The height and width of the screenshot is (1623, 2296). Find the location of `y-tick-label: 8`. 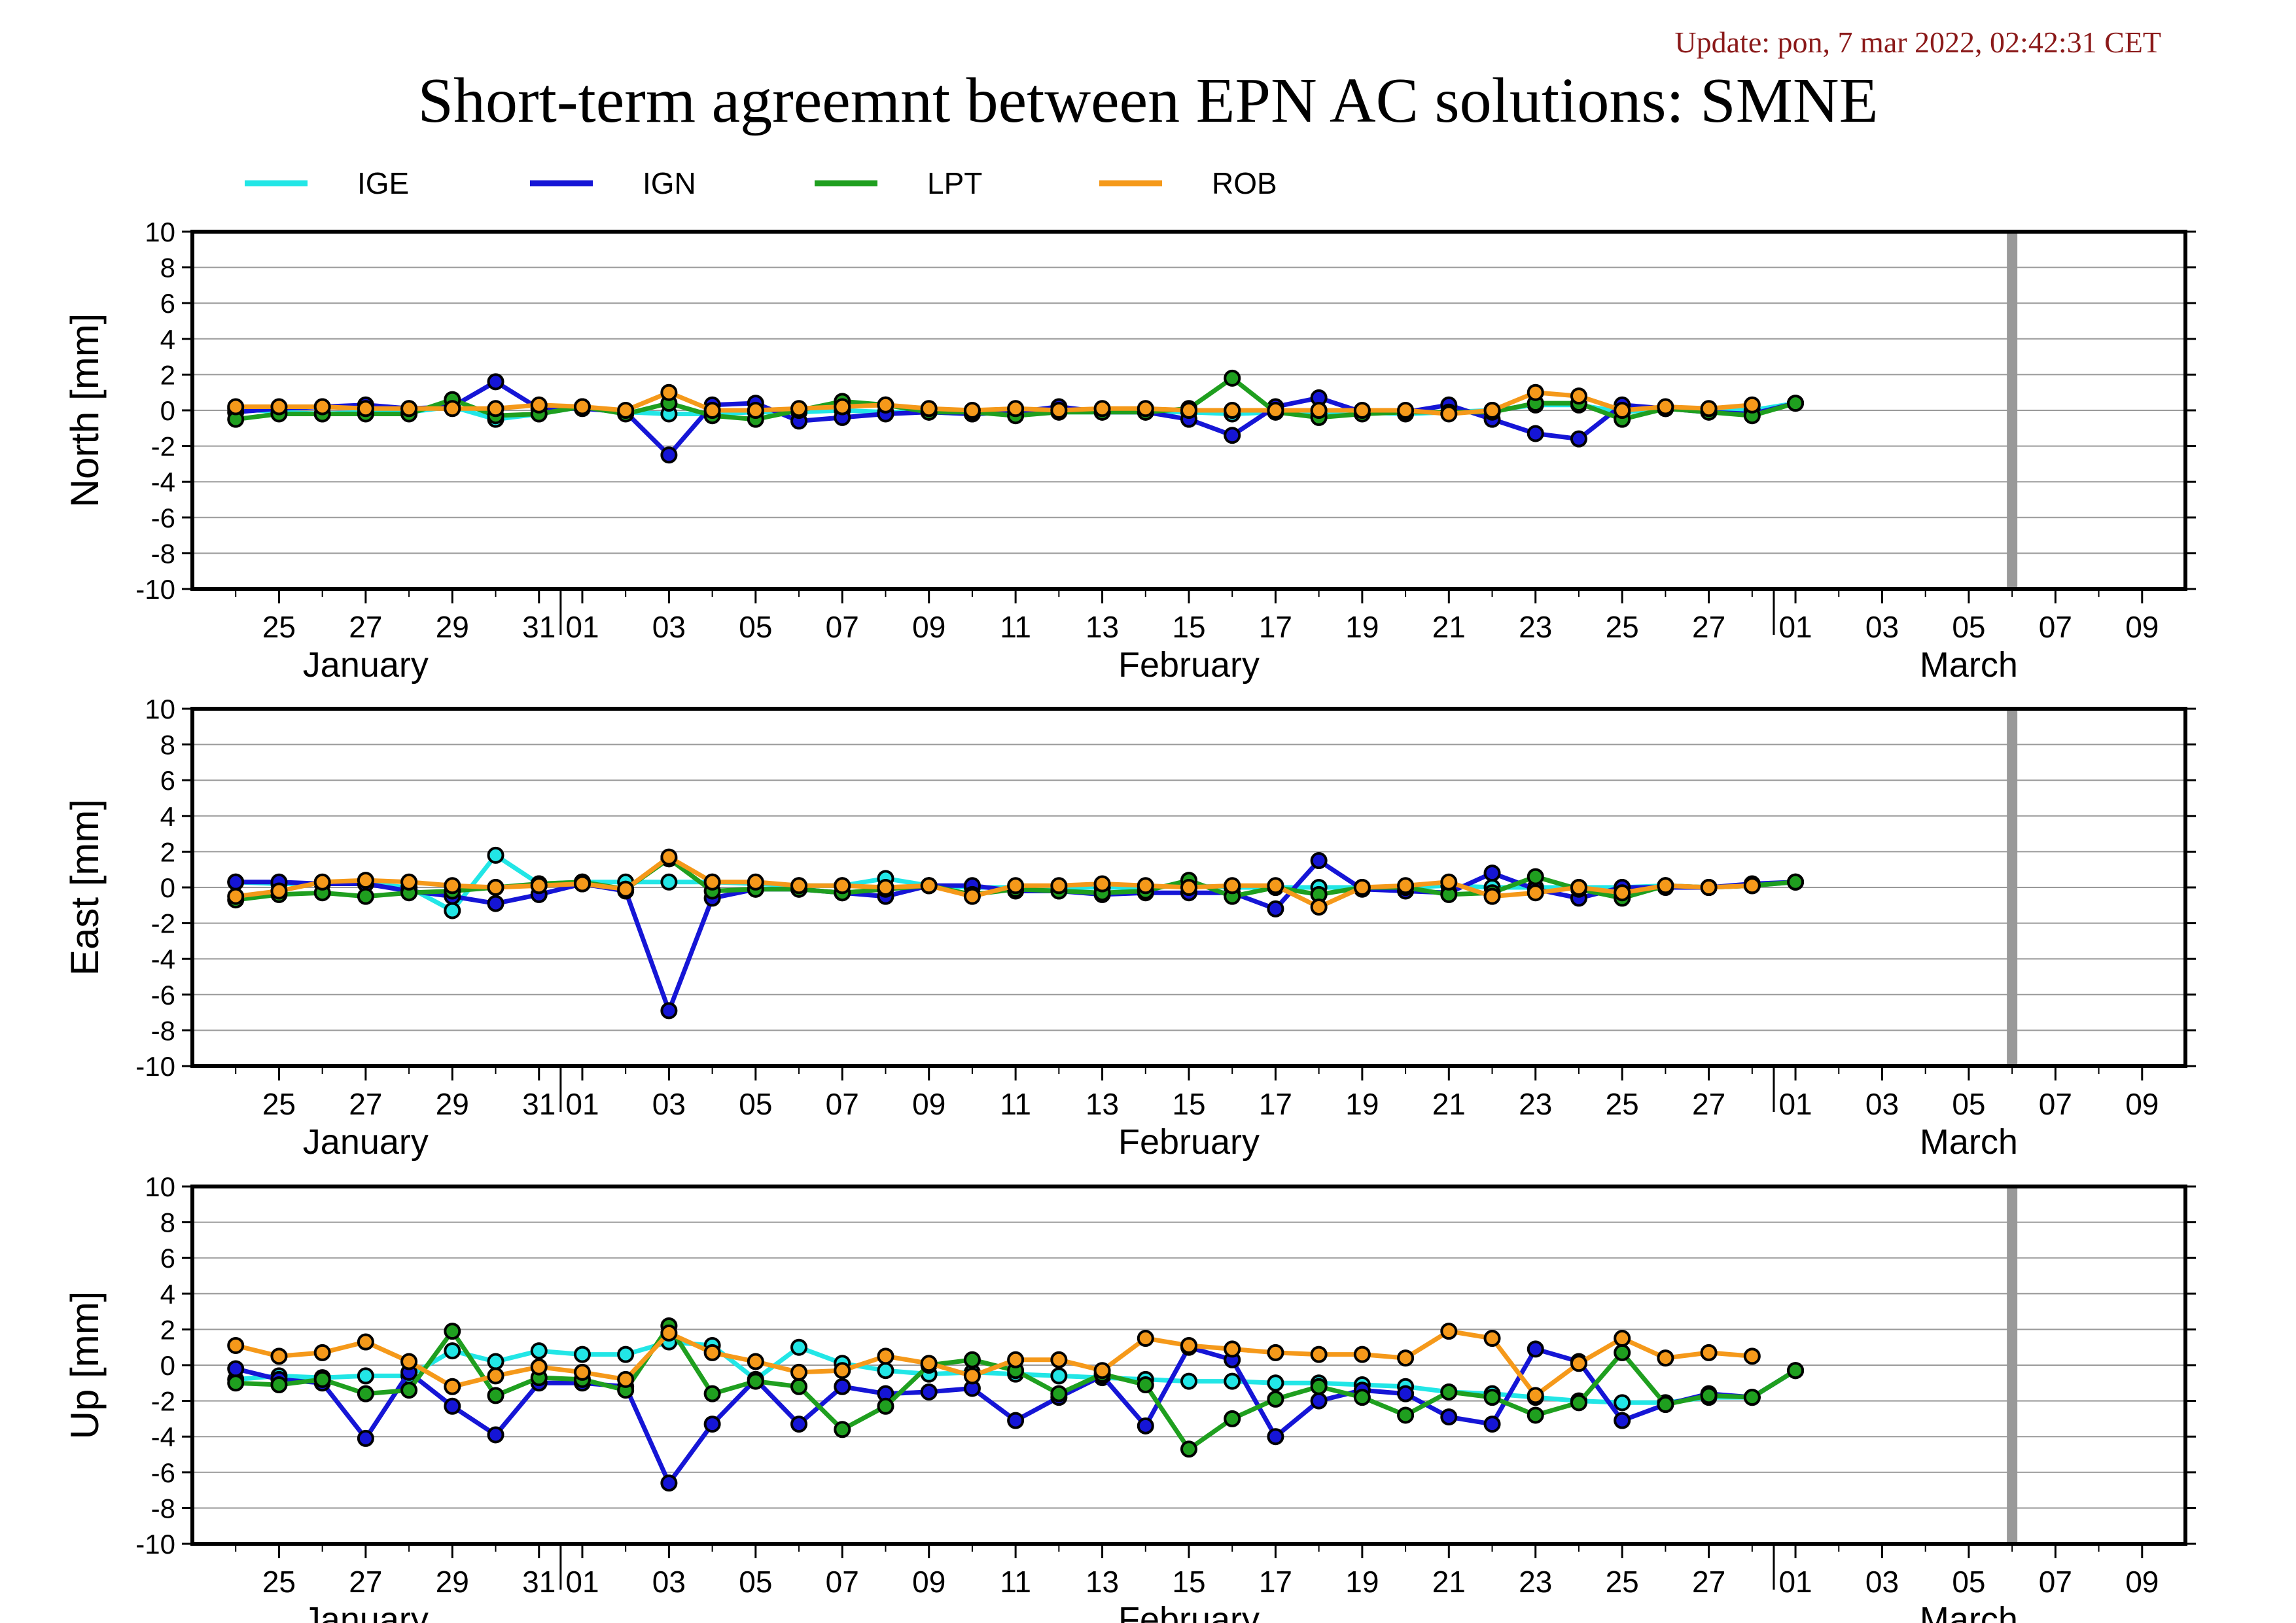

y-tick-label: 8 is located at coordinates (167, 1222).